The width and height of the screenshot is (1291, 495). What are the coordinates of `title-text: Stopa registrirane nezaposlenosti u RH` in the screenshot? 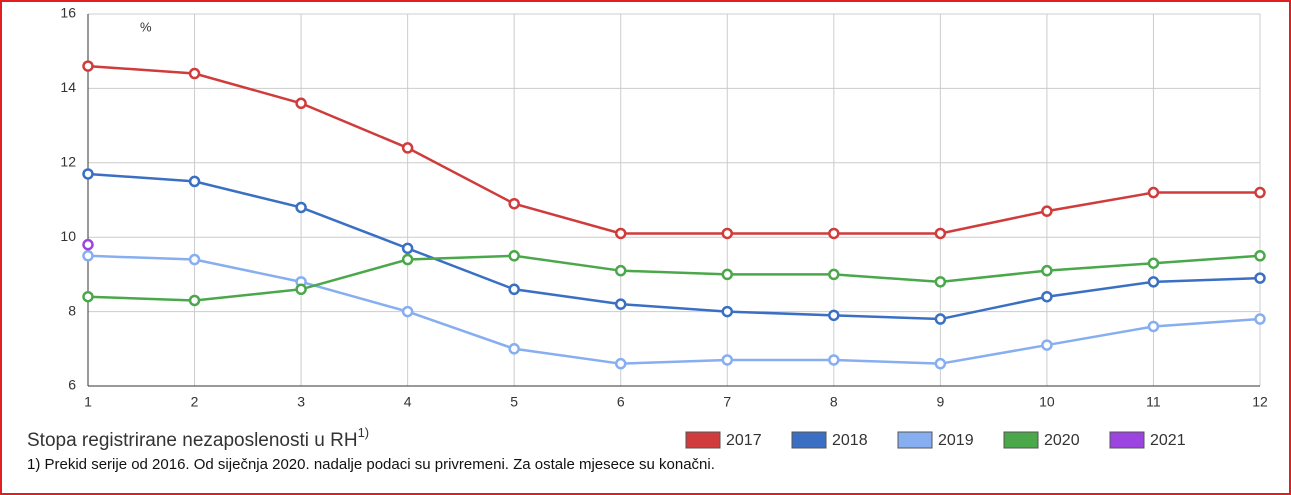 It's located at (192, 440).